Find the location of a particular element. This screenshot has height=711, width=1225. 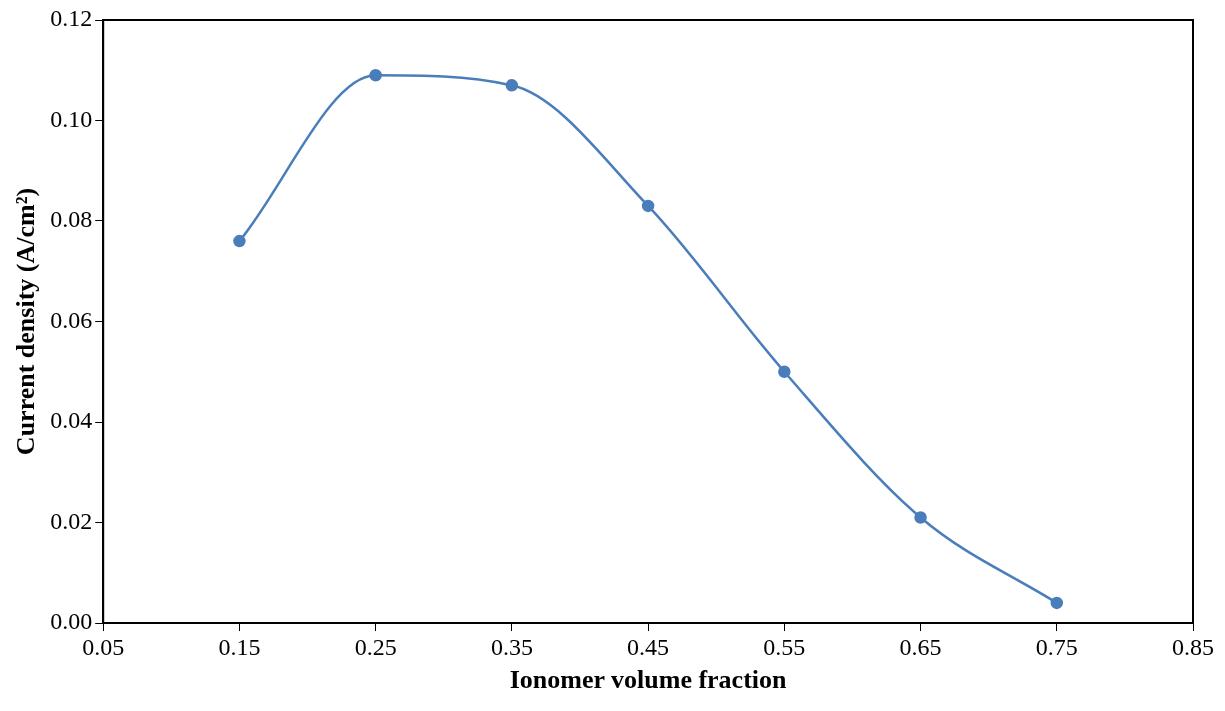

x-tick-label: 0.05 is located at coordinates (103, 646).